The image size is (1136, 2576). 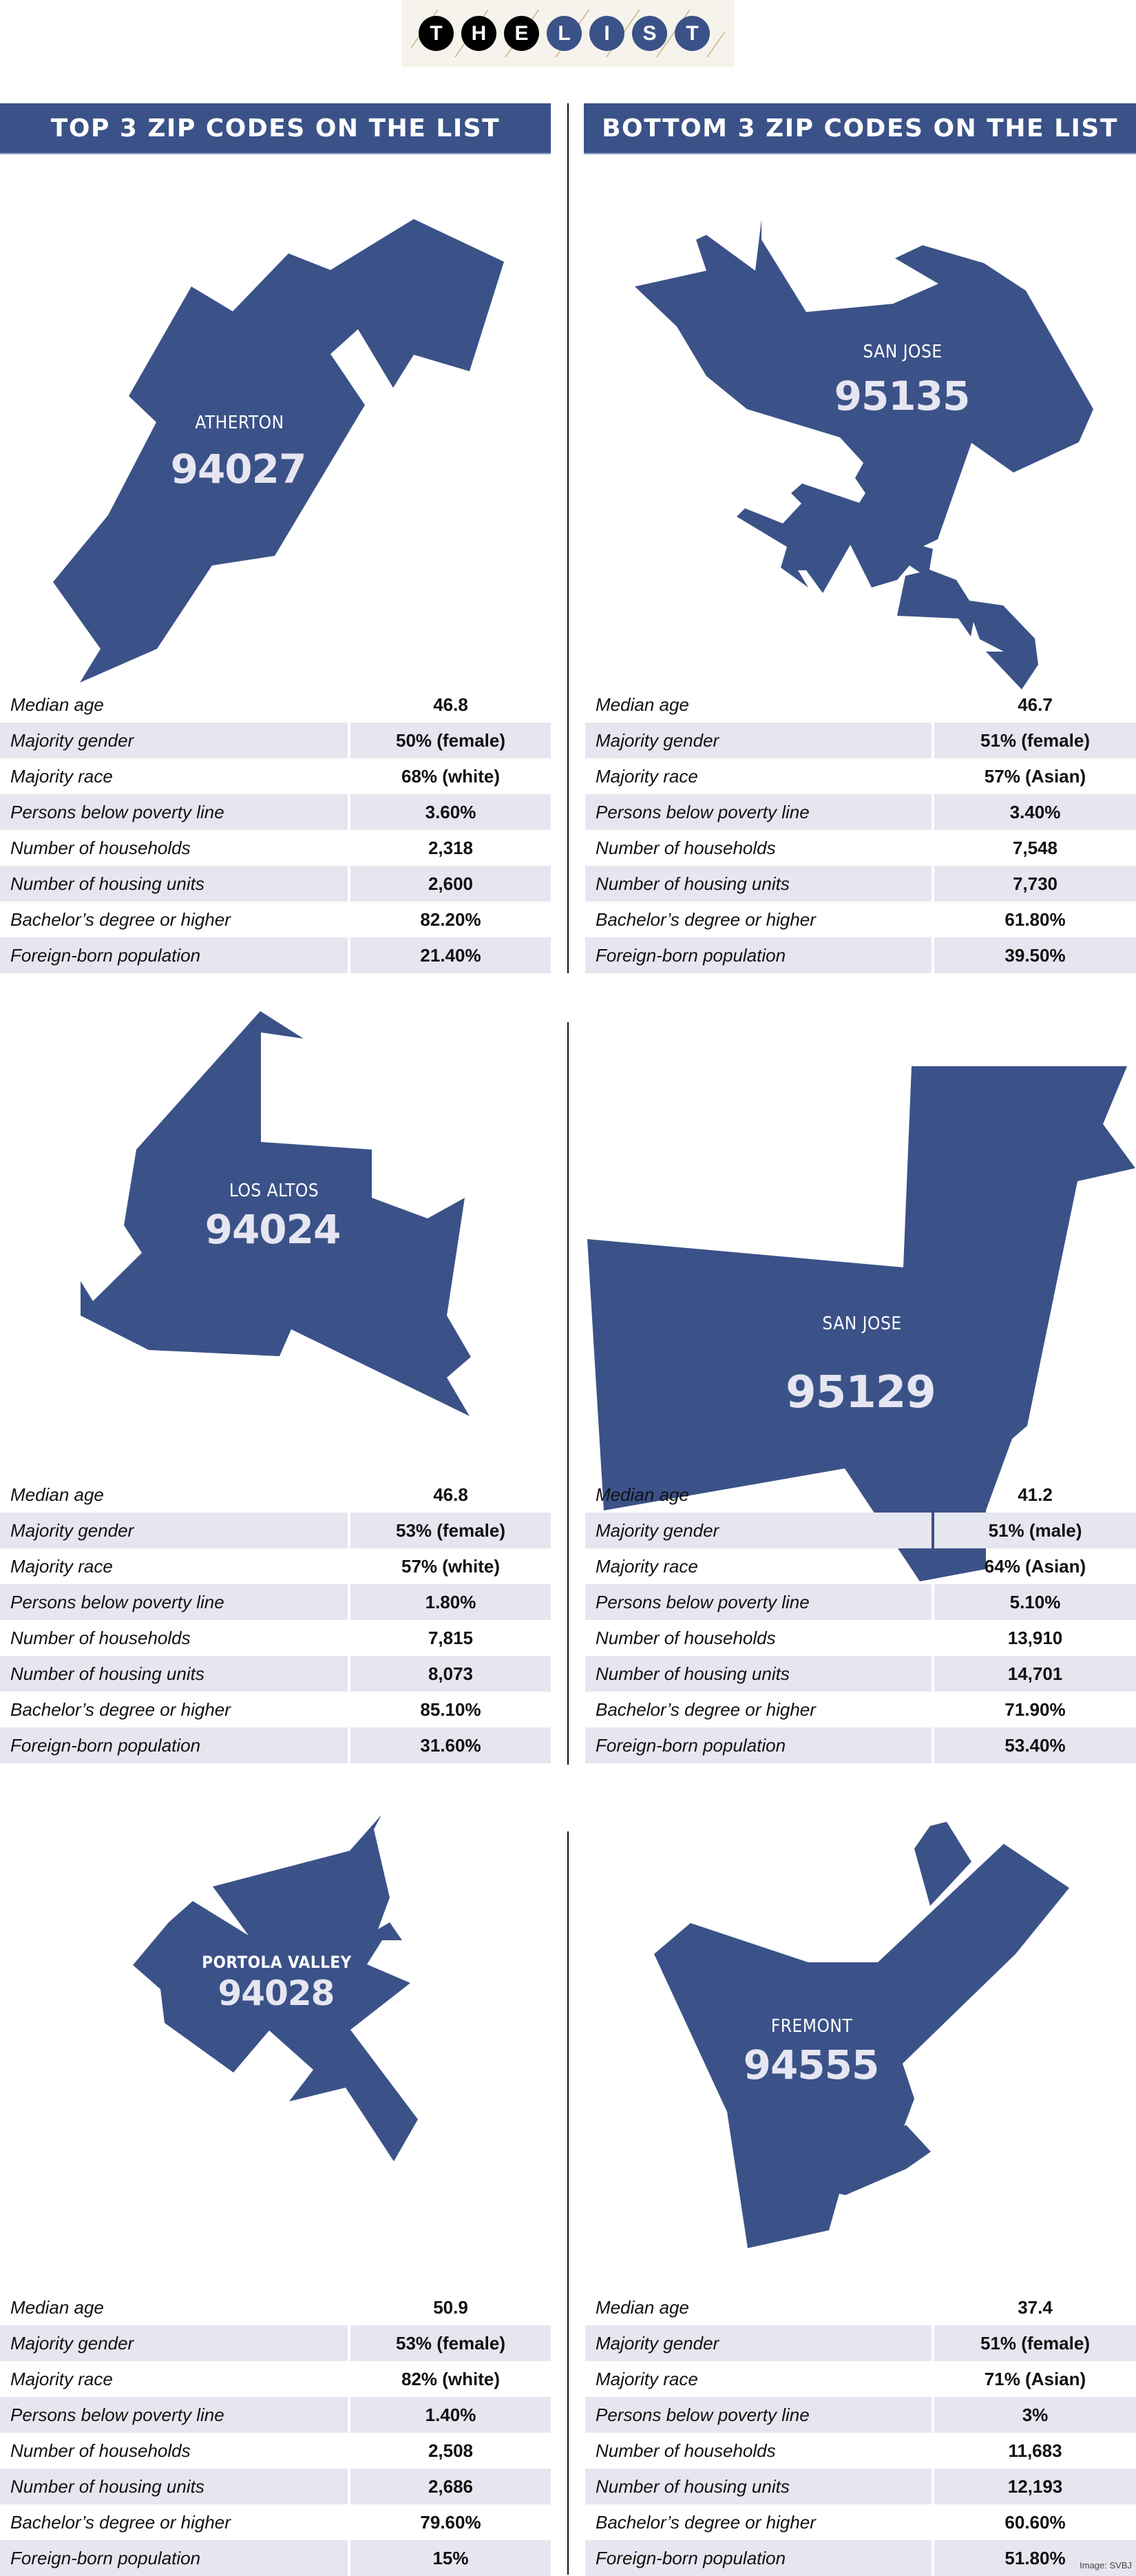 I want to click on table-row: Number of housing units 8,073, so click(x=275, y=1674).